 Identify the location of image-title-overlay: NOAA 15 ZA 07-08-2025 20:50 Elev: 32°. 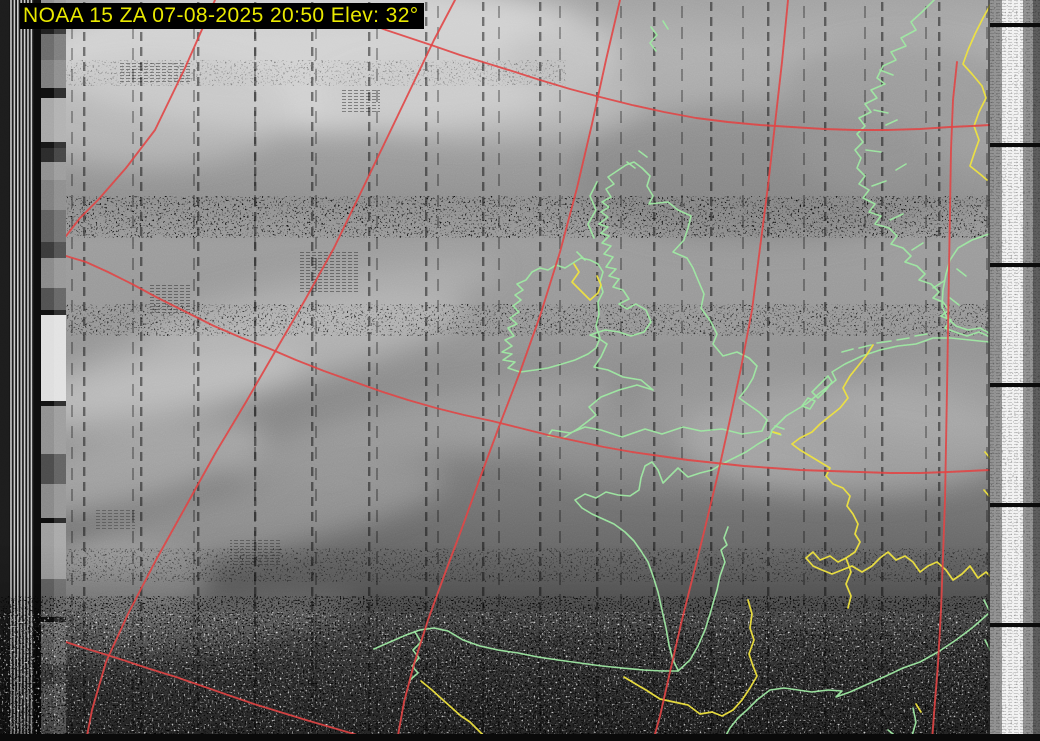
(222, 16).